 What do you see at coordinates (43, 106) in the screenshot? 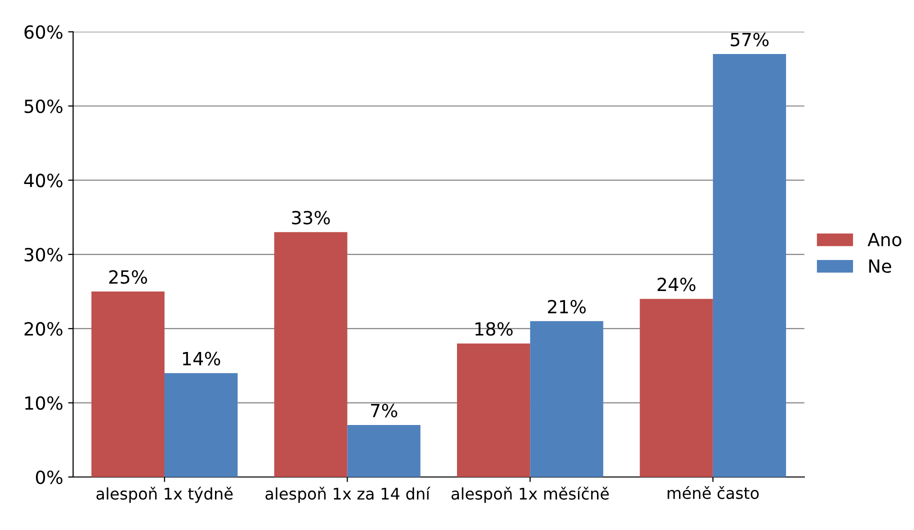
I see `y-tick-label: 50%` at bounding box center [43, 106].